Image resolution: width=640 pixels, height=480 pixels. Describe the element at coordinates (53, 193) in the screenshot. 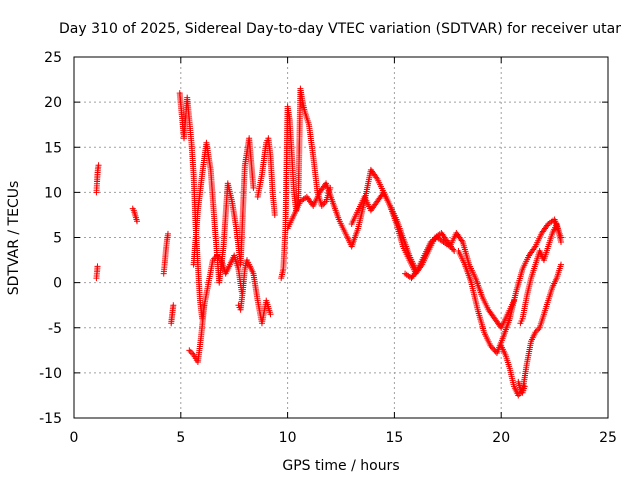

I see `y-tick-label: 10` at that location.